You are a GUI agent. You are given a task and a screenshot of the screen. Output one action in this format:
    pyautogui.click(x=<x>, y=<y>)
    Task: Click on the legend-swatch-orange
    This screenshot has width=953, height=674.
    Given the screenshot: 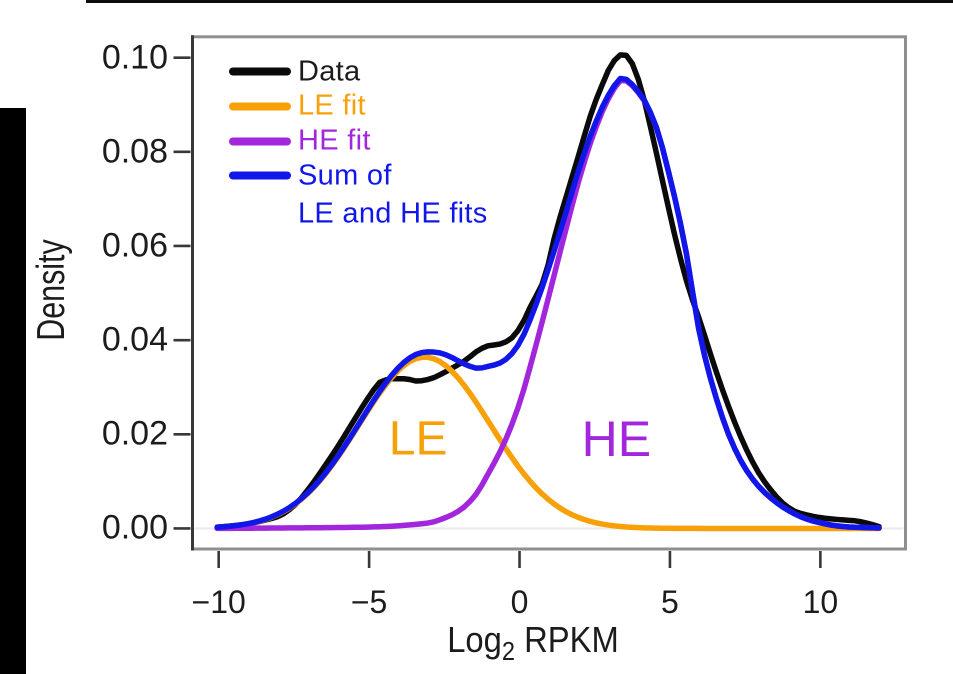 What is the action you would take?
    pyautogui.click(x=260, y=106)
    